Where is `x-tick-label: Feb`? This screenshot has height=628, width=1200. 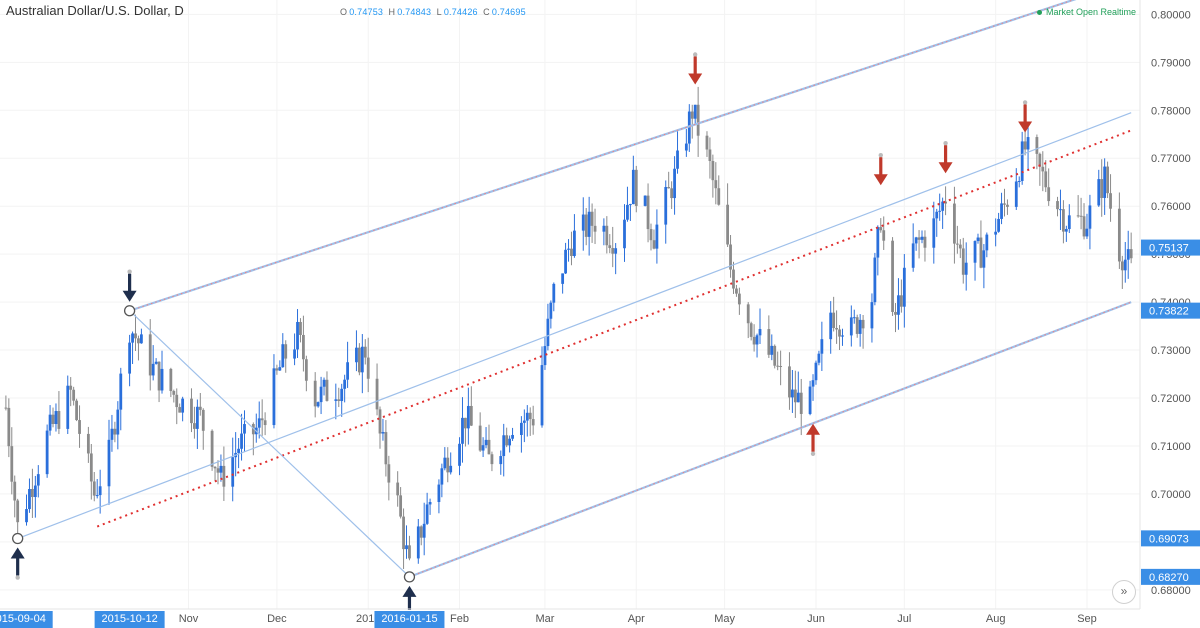 x-tick-label: Feb is located at coordinates (459, 619).